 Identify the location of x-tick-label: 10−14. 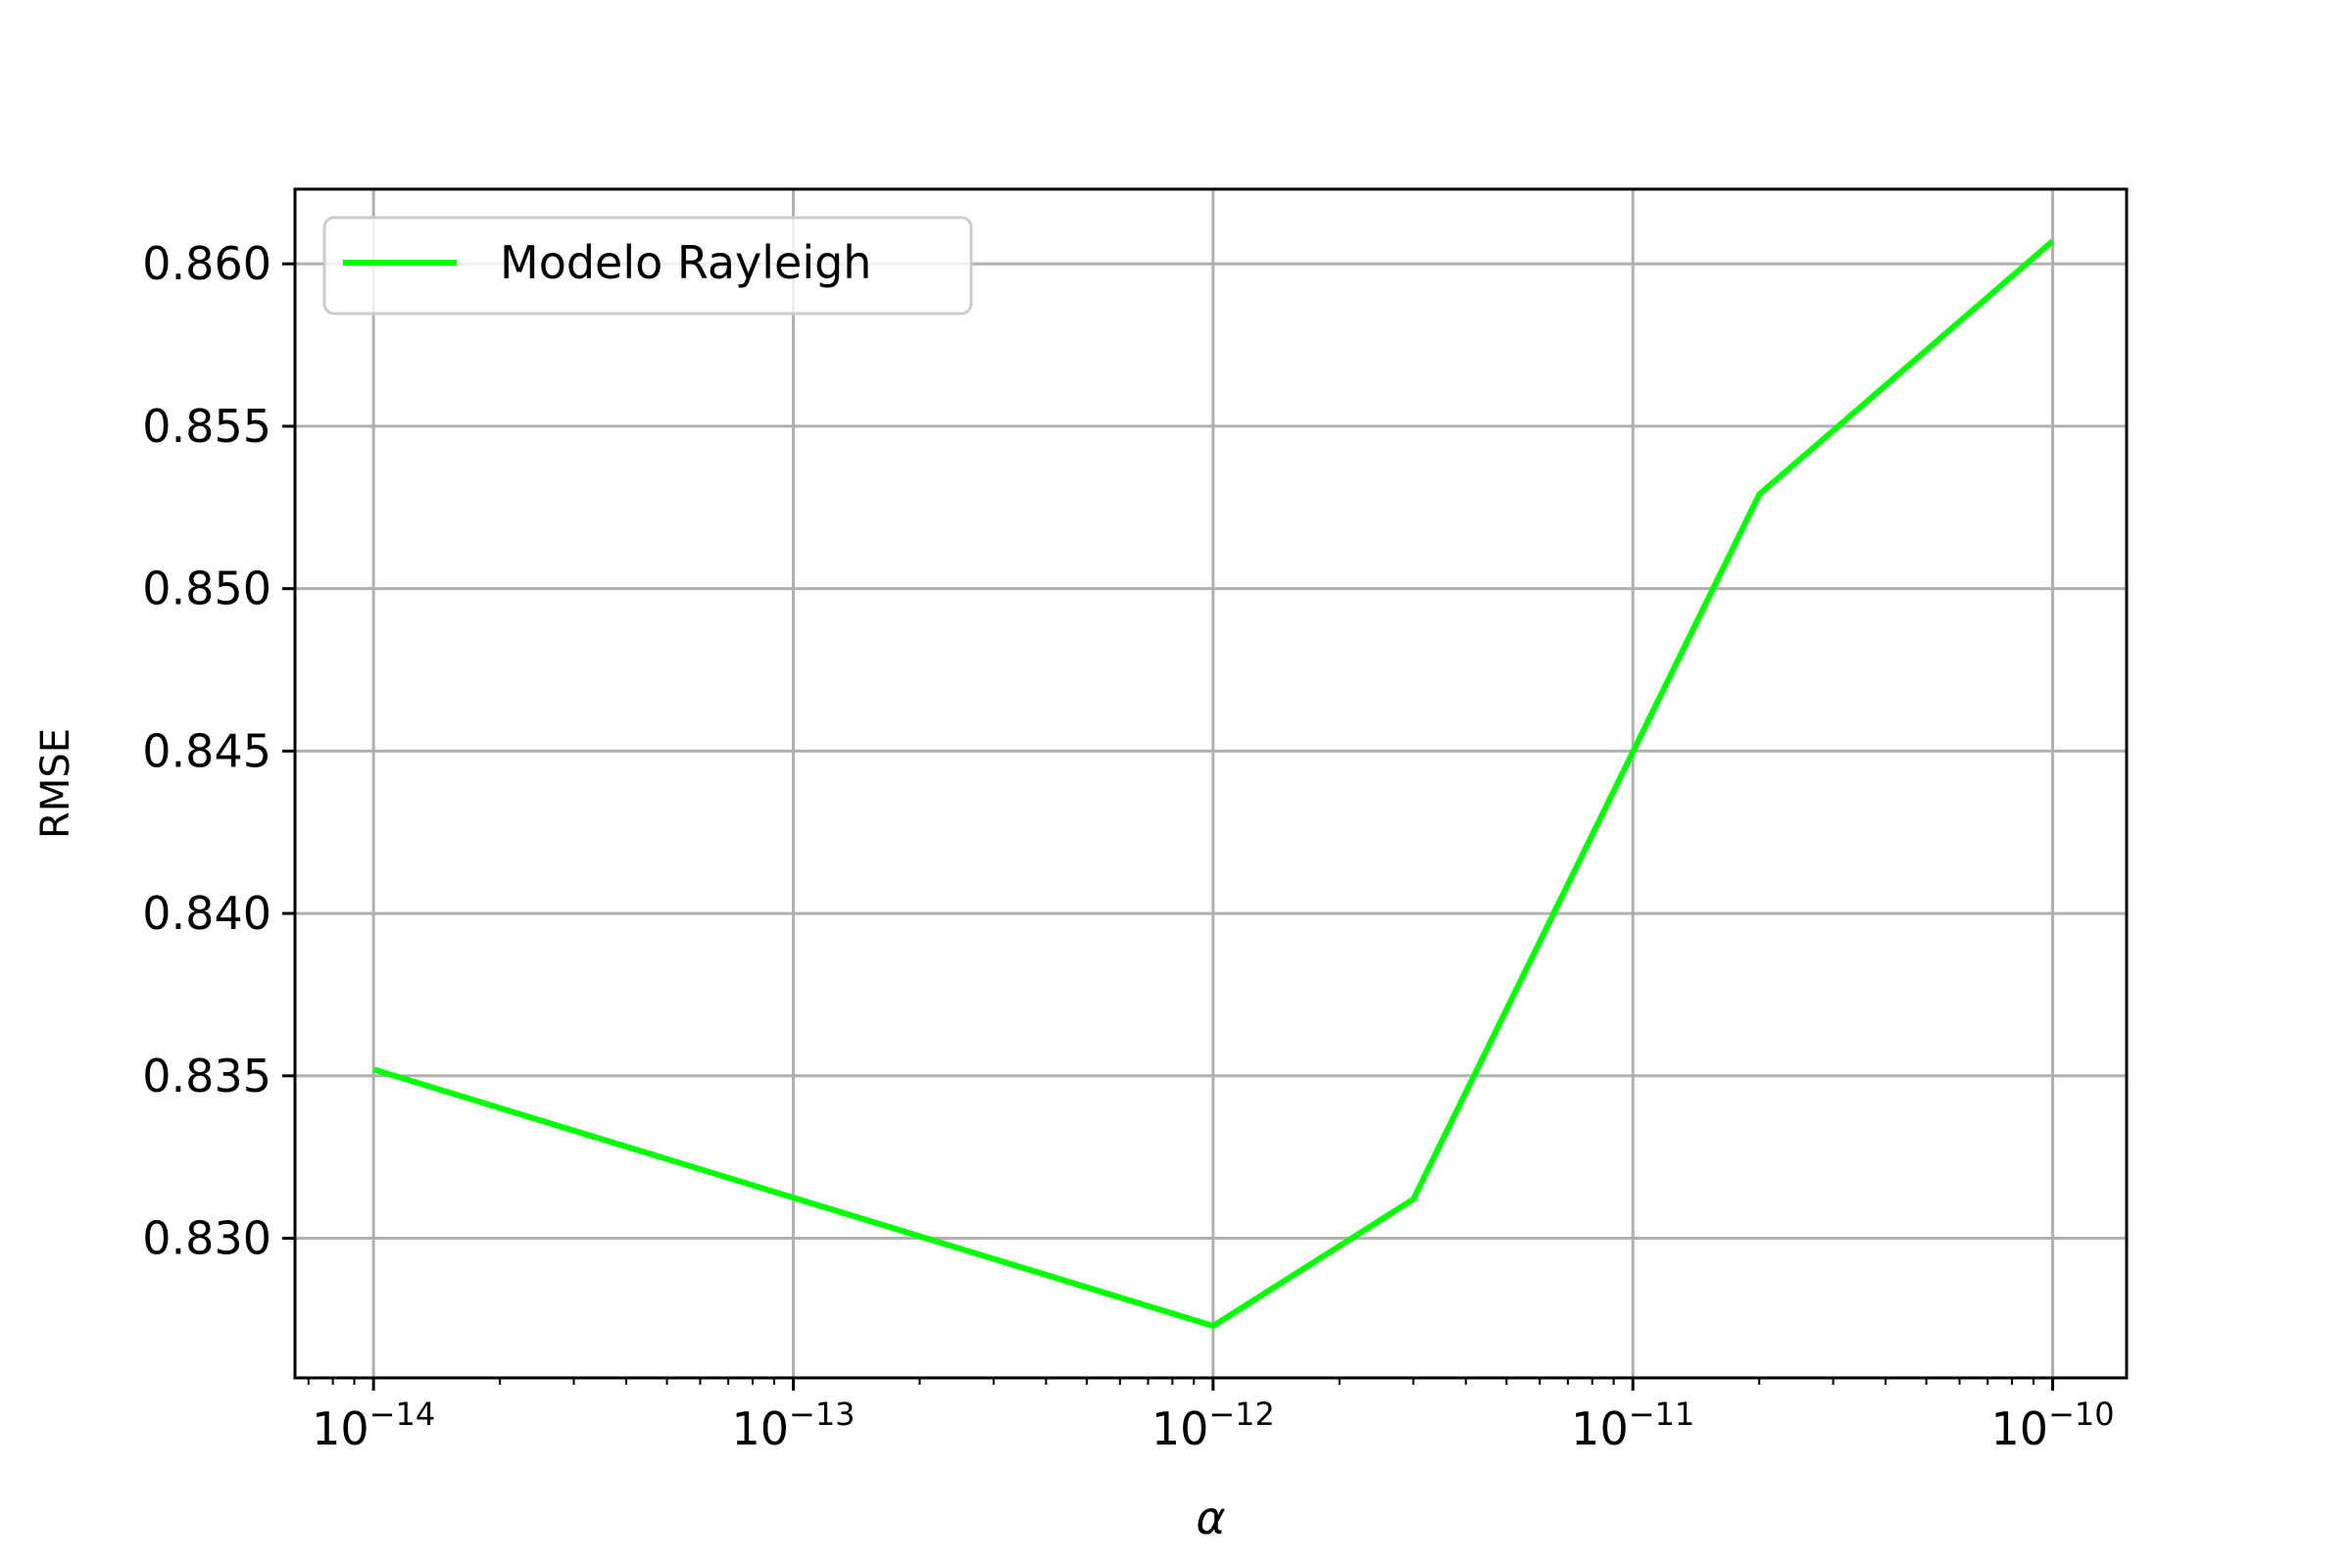
(373, 1425).